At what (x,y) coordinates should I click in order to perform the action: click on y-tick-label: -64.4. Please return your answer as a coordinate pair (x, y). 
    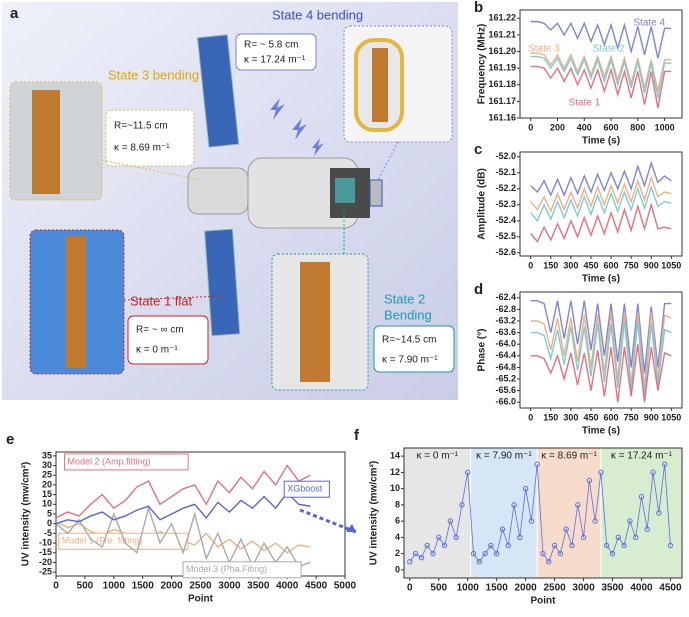
    Looking at the image, I should click on (505, 355).